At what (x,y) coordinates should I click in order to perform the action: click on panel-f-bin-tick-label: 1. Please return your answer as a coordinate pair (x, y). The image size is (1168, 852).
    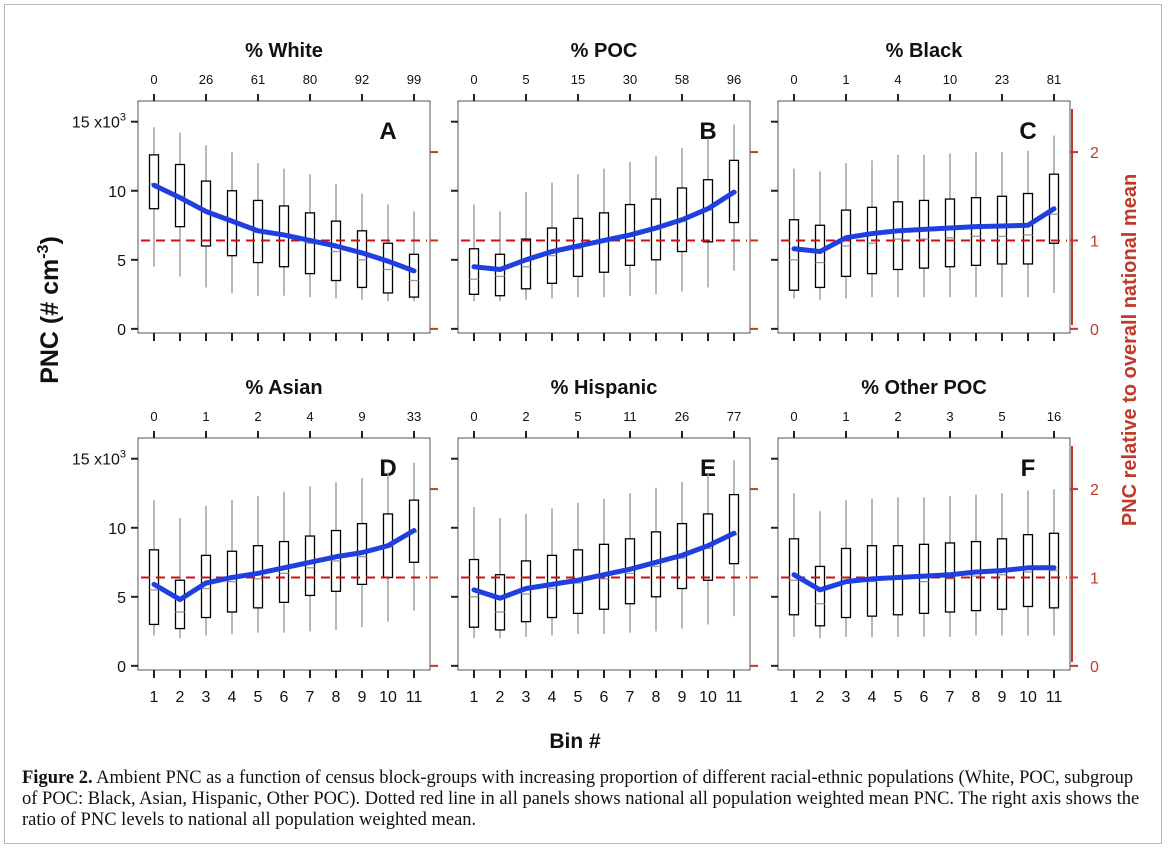
    Looking at the image, I should click on (794, 697).